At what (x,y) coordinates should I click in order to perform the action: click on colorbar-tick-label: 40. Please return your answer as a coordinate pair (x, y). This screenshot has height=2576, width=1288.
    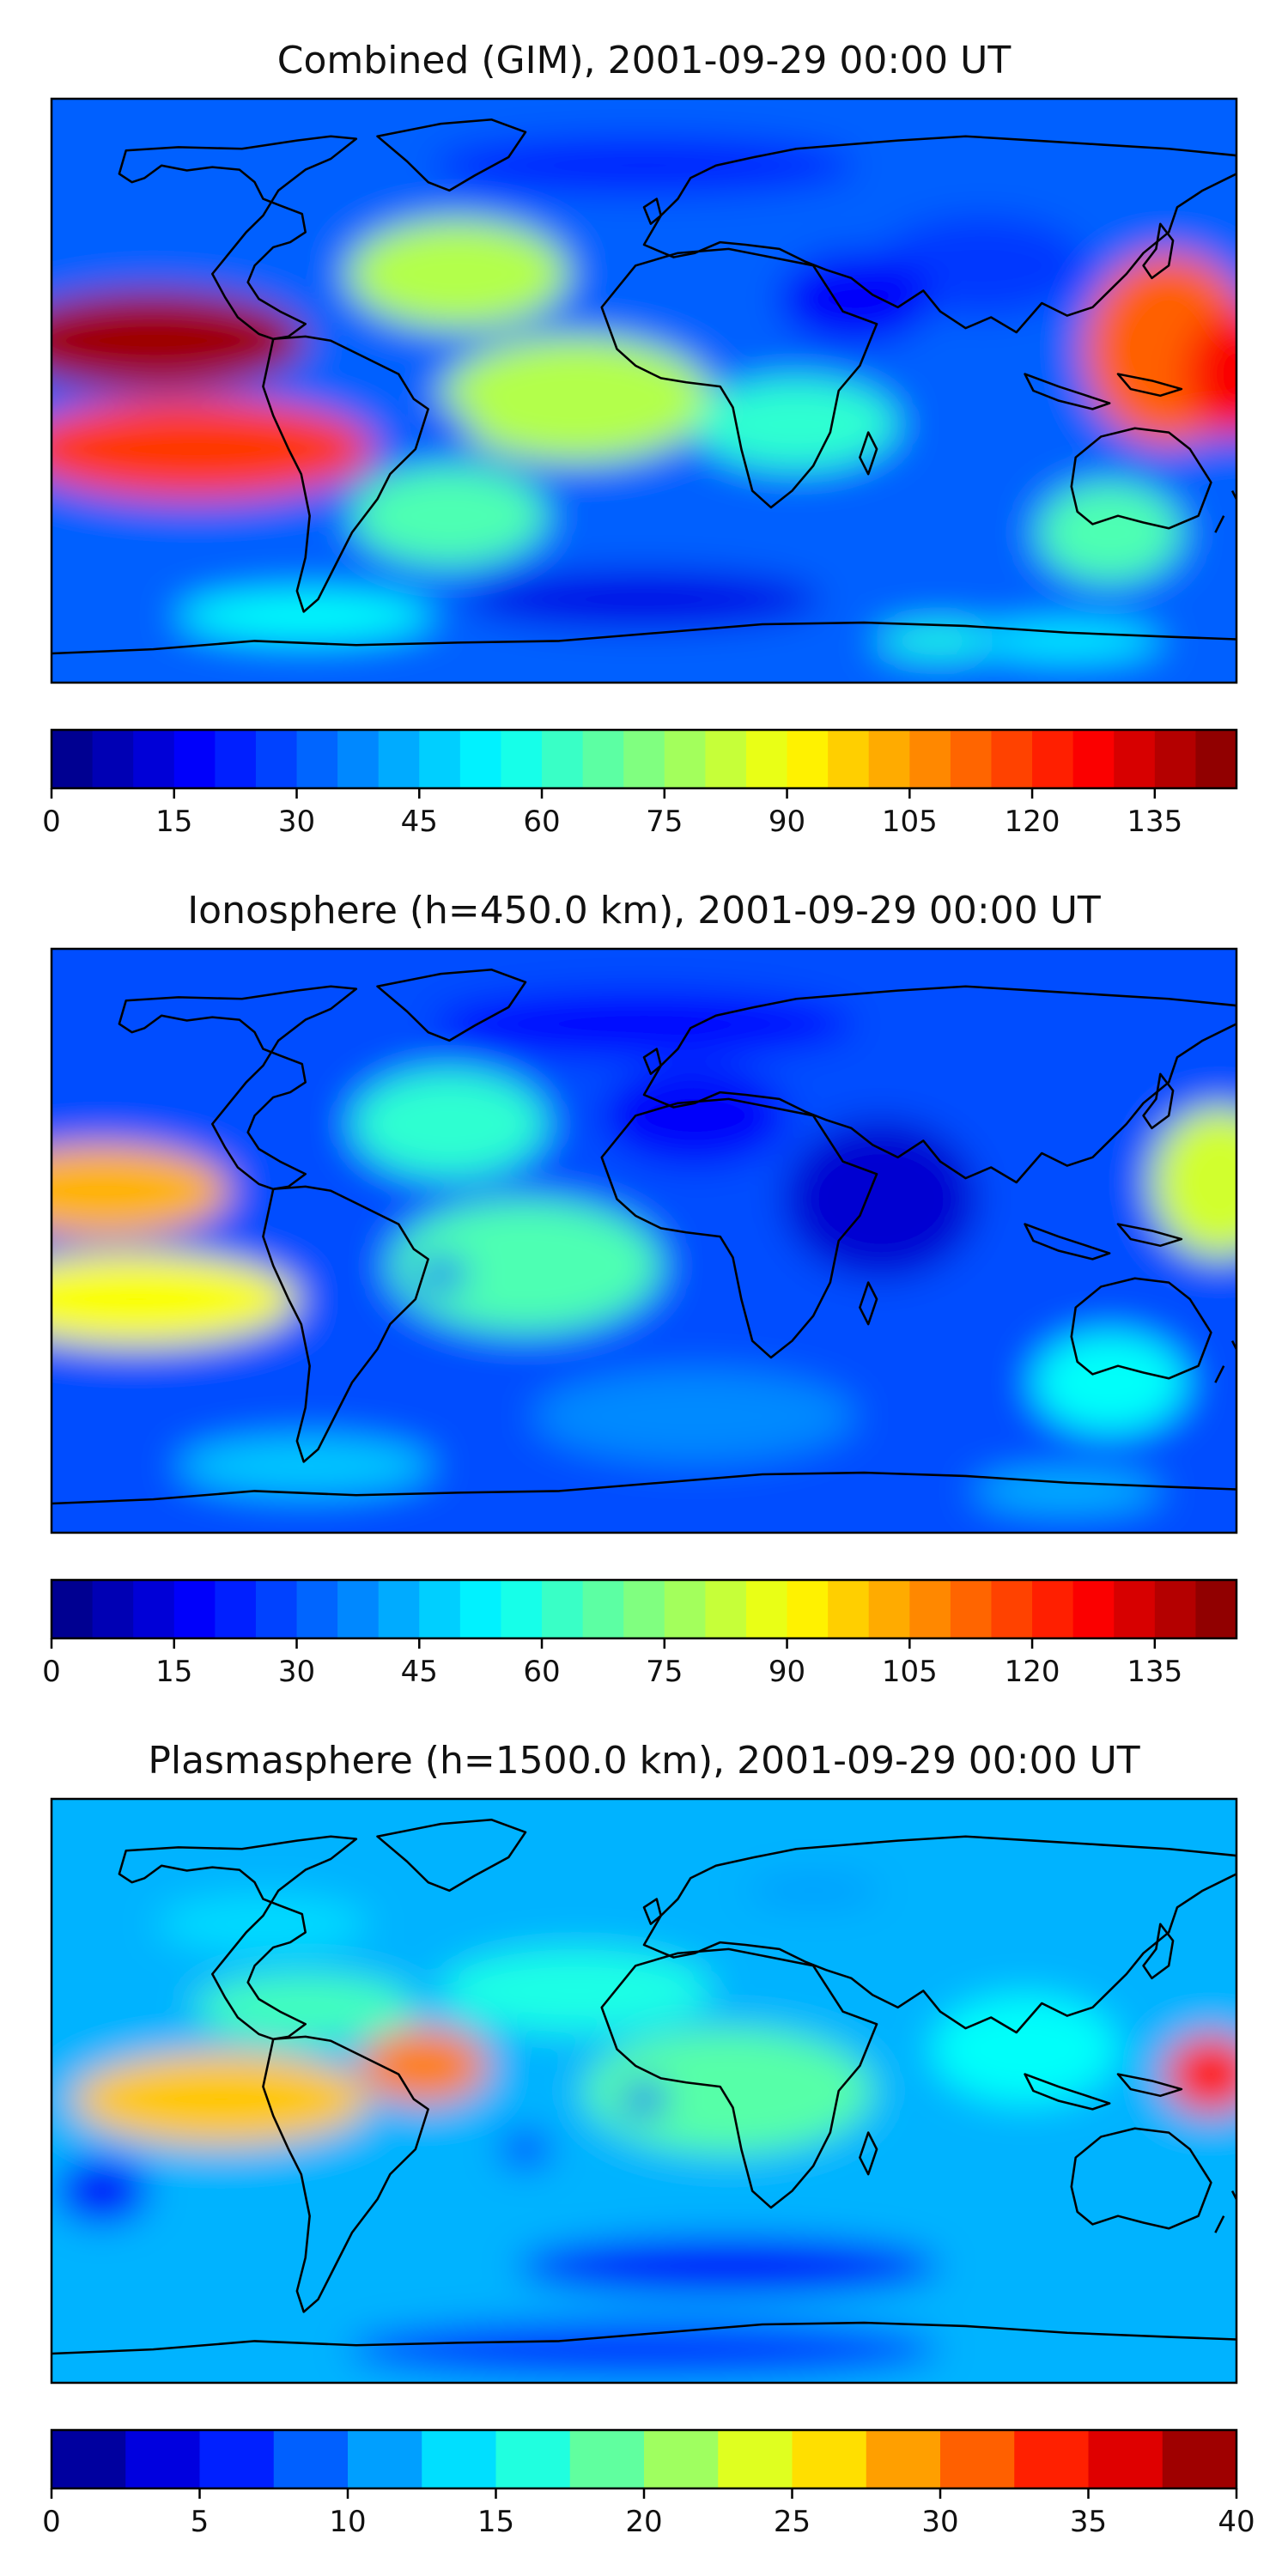
    Looking at the image, I should click on (1236, 2522).